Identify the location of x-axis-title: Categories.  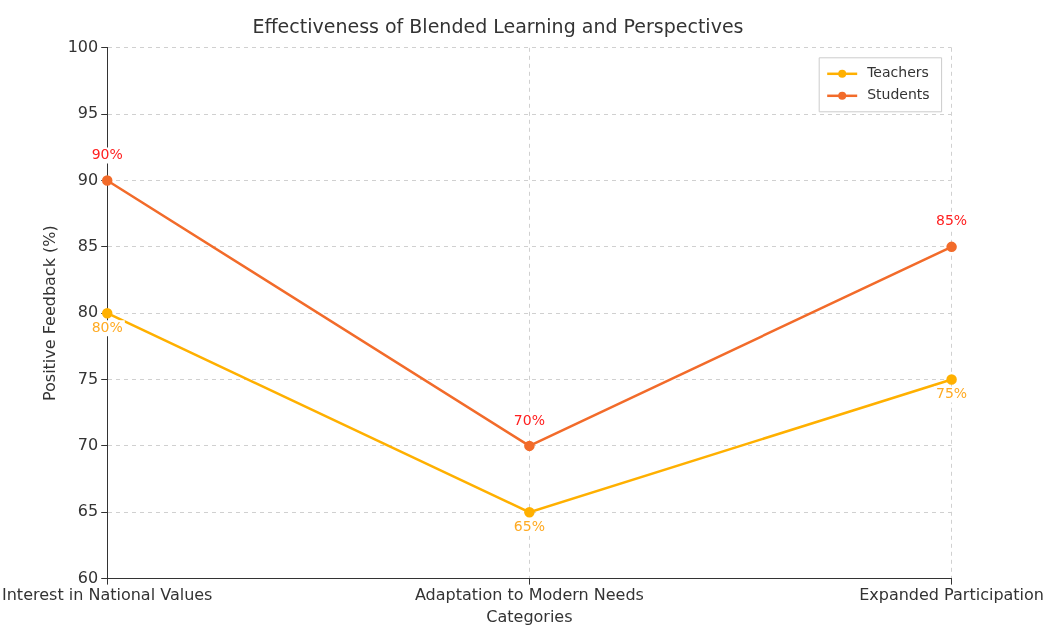
(529, 616).